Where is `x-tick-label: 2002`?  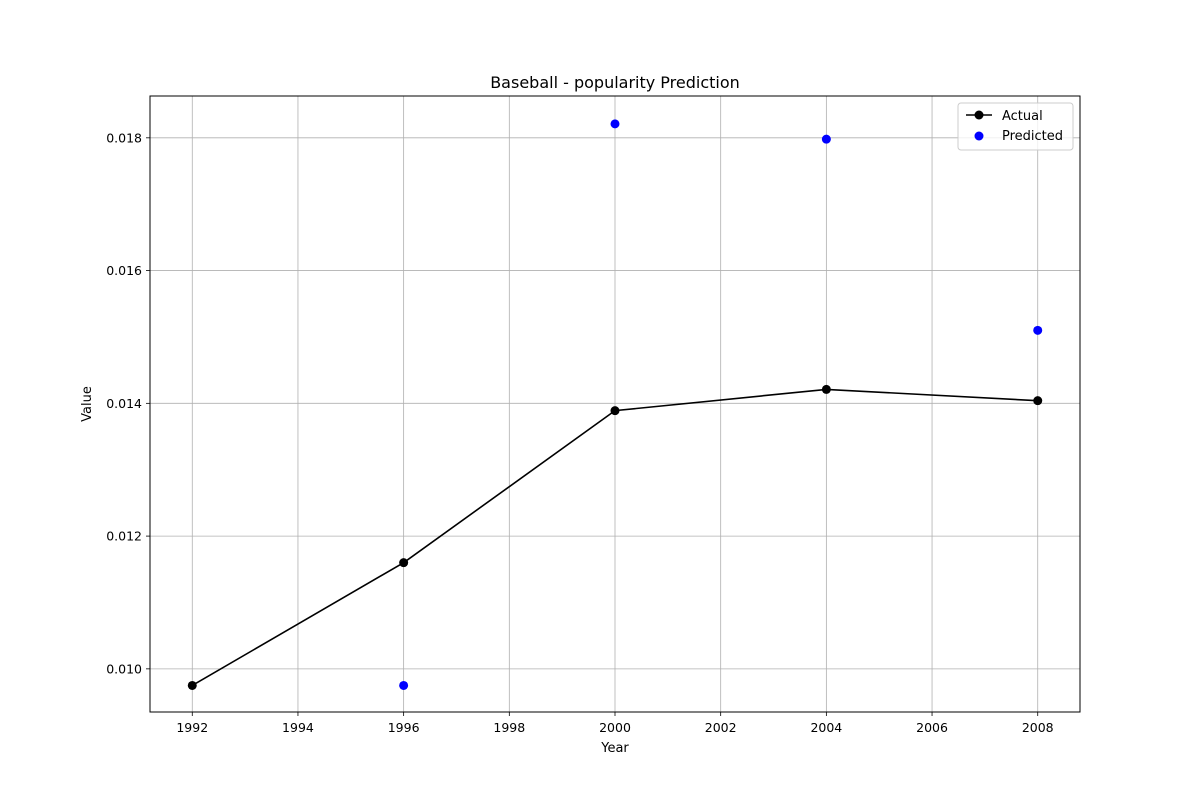 x-tick-label: 2002 is located at coordinates (721, 727).